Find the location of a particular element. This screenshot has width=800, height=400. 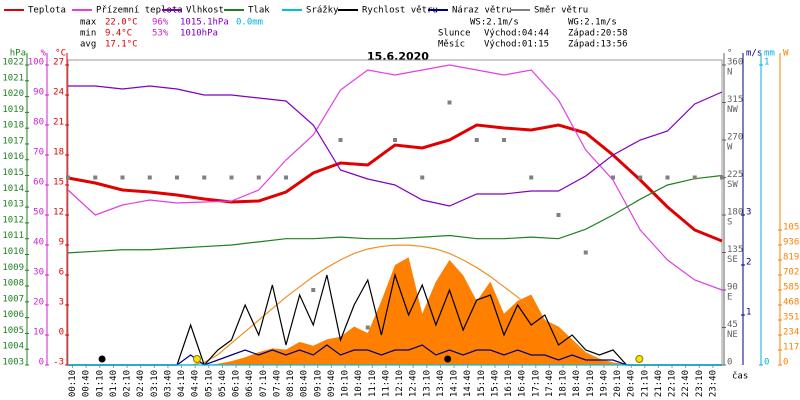

x-tick-label: 01:10 is located at coordinates (100, 383).